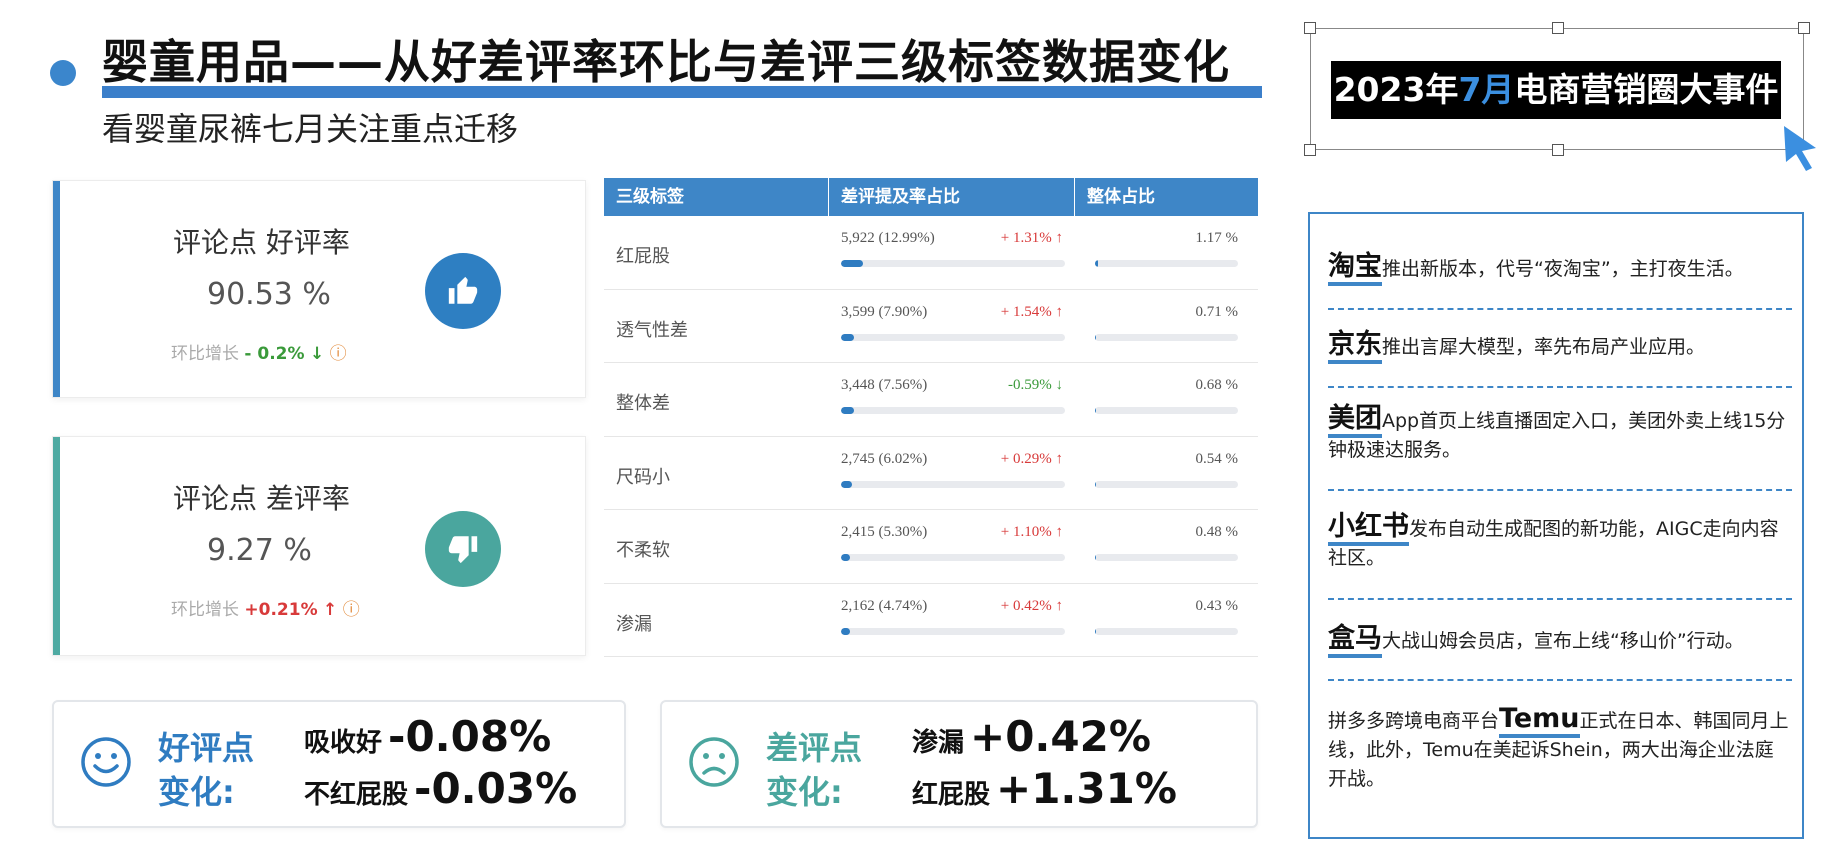  I want to click on bad-summary-box: 差评点 变化: 渗漏 +0.42% 红屁股 +1.31%, so click(959, 764).